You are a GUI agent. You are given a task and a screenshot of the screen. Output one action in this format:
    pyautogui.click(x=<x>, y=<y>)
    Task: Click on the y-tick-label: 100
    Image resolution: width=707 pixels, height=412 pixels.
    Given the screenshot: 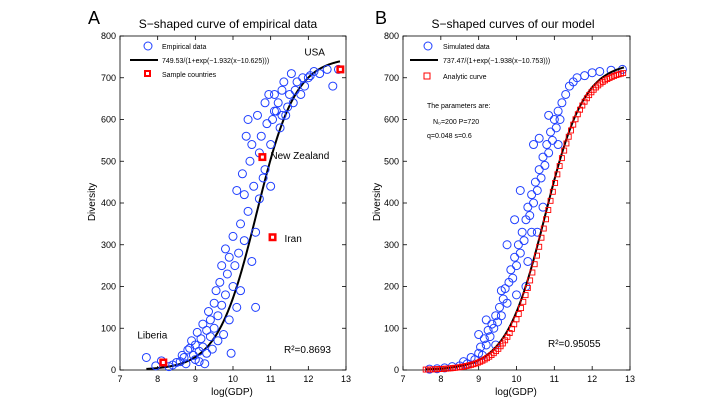 What is the action you would take?
    pyautogui.click(x=391, y=328)
    